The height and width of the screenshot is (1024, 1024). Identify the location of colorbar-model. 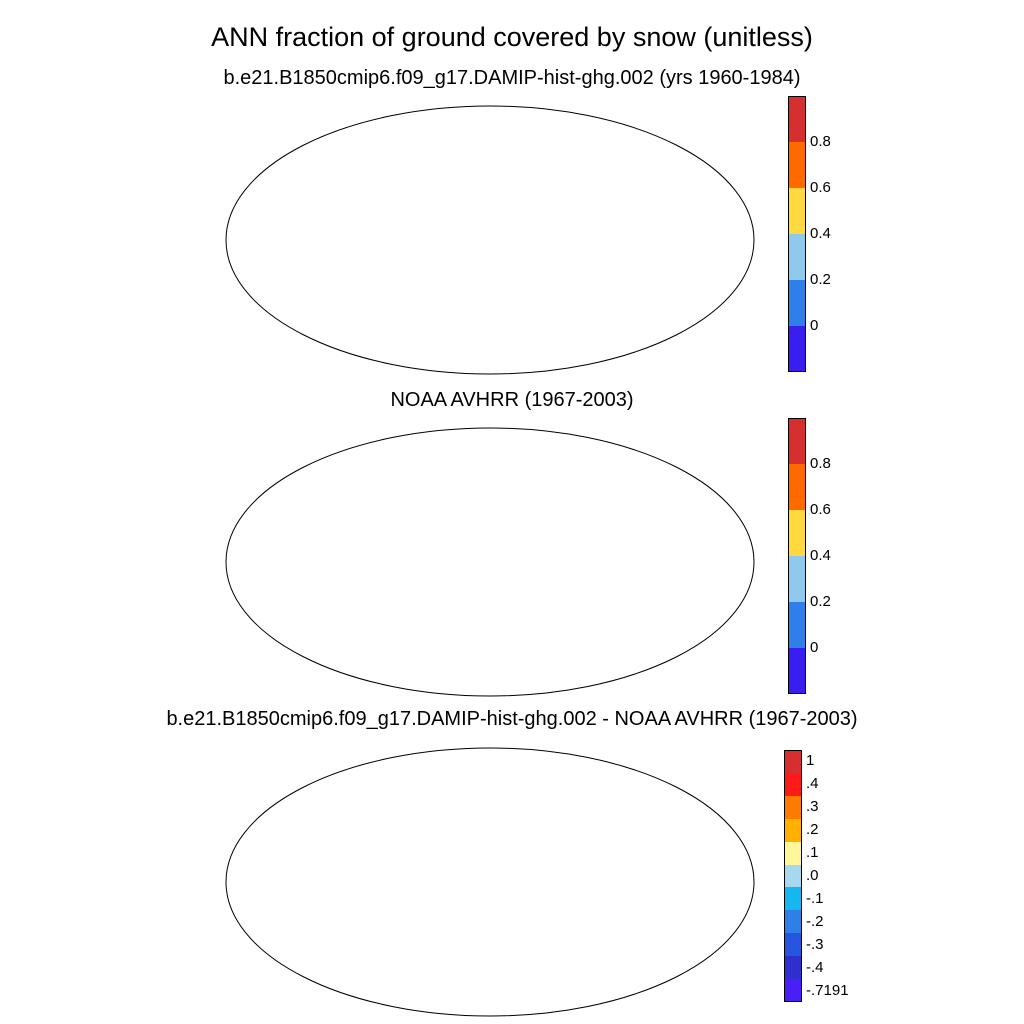
(797, 234).